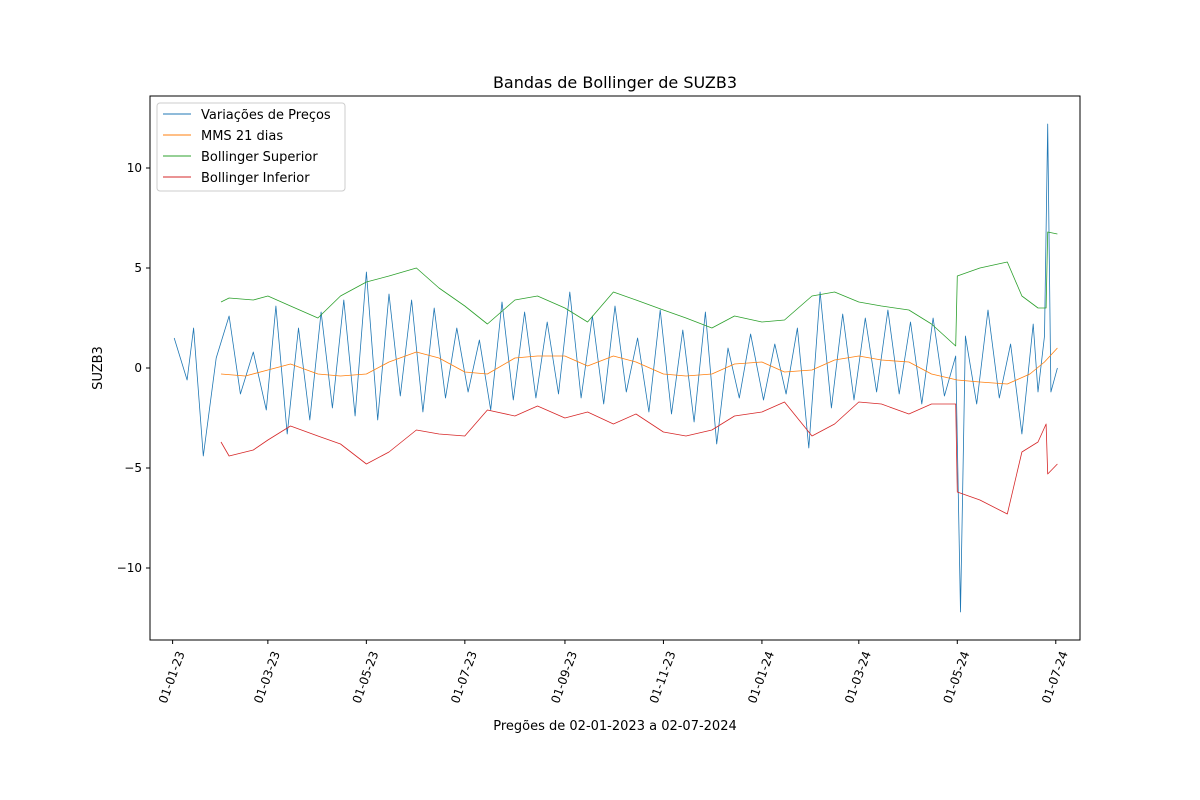  I want to click on y-tick-label: −10, so click(129, 568).